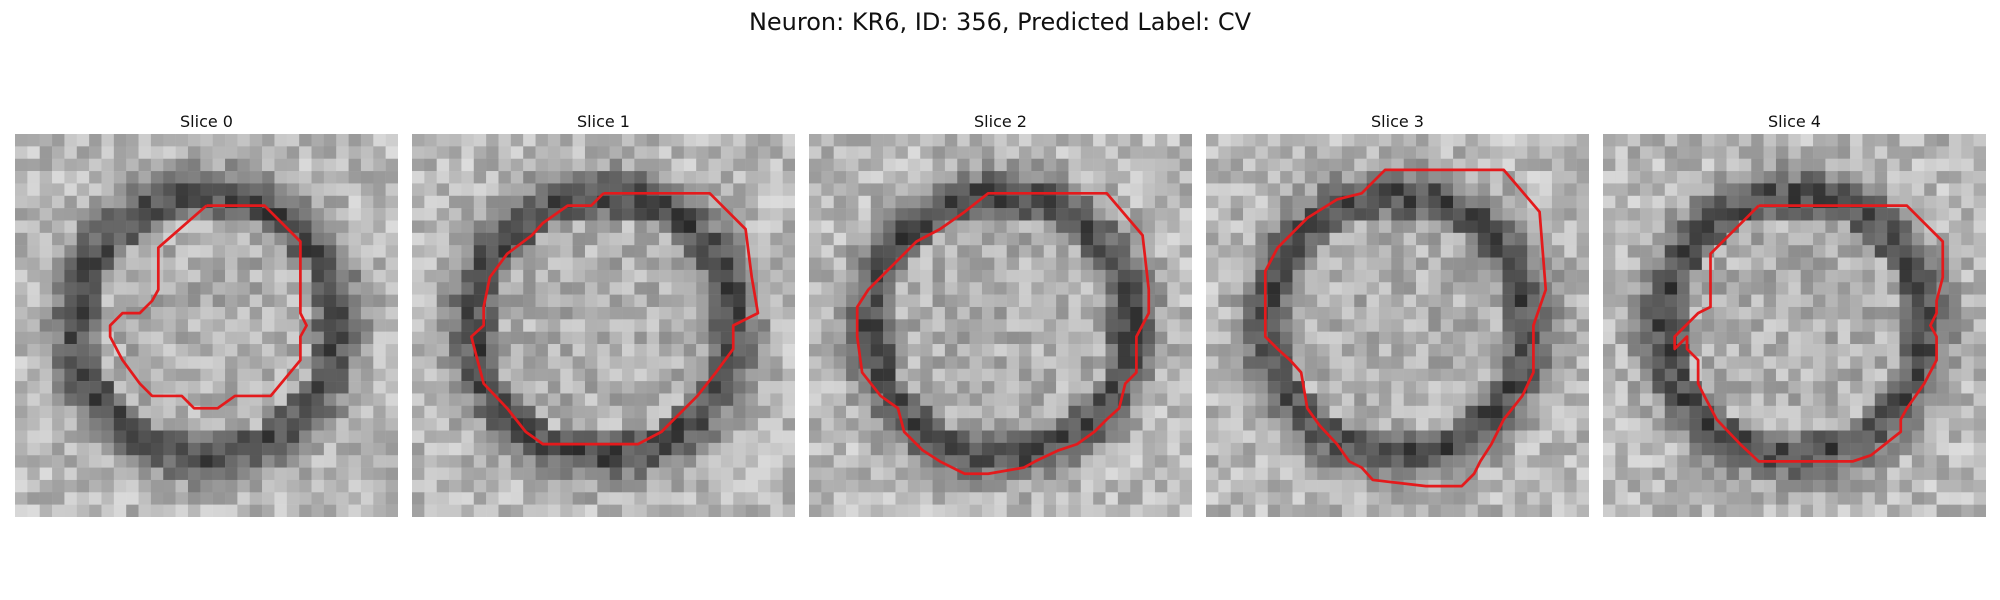 The image size is (2000, 600). Describe the element at coordinates (206, 121) in the screenshot. I see `slice-title-0: Slice 0` at that location.